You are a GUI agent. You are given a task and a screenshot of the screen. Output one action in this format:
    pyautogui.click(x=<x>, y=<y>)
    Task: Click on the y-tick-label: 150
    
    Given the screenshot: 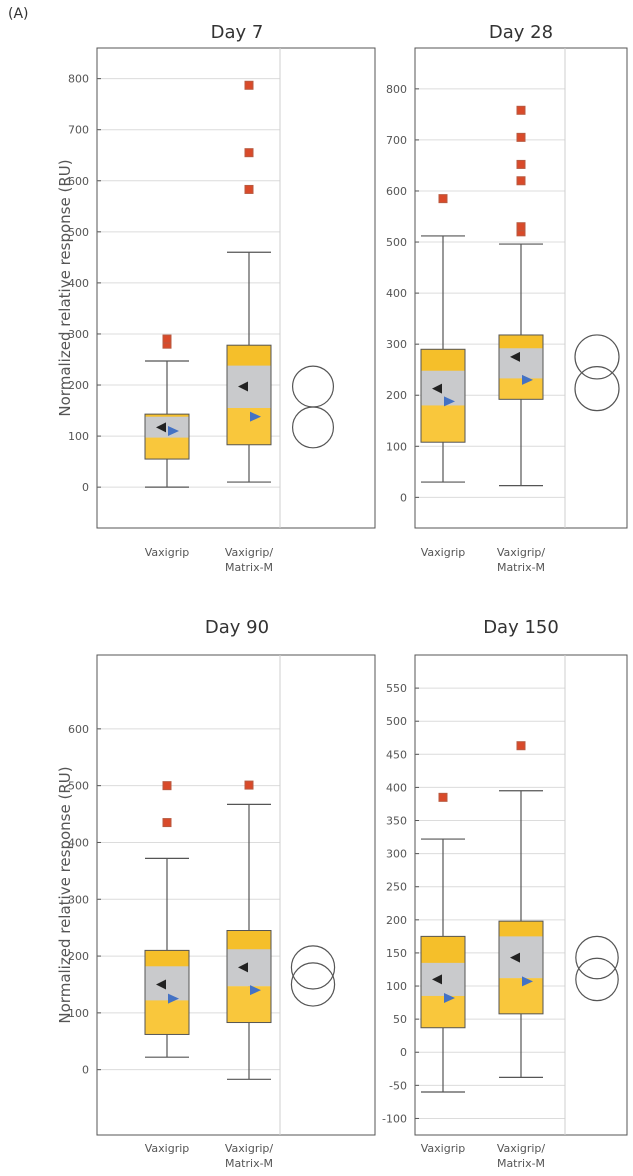 What is the action you would take?
    pyautogui.click(x=396, y=953)
    